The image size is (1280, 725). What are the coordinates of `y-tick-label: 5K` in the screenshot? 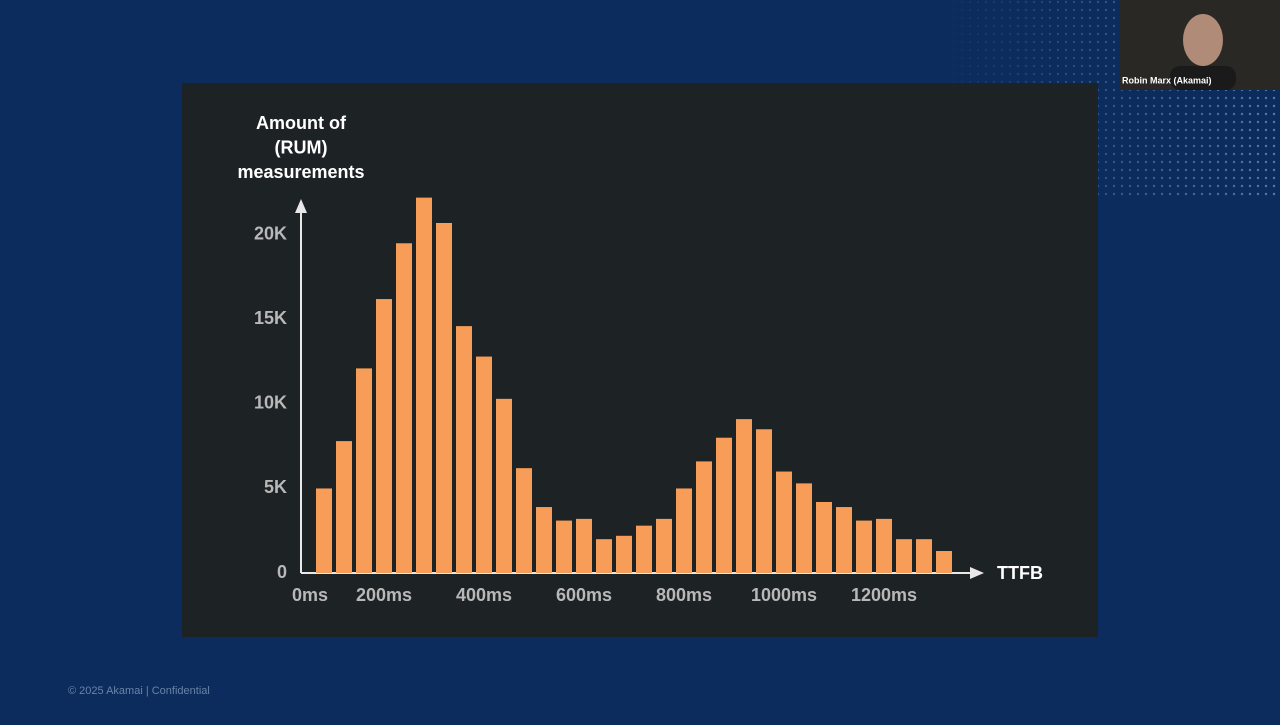 It's located at (275, 487).